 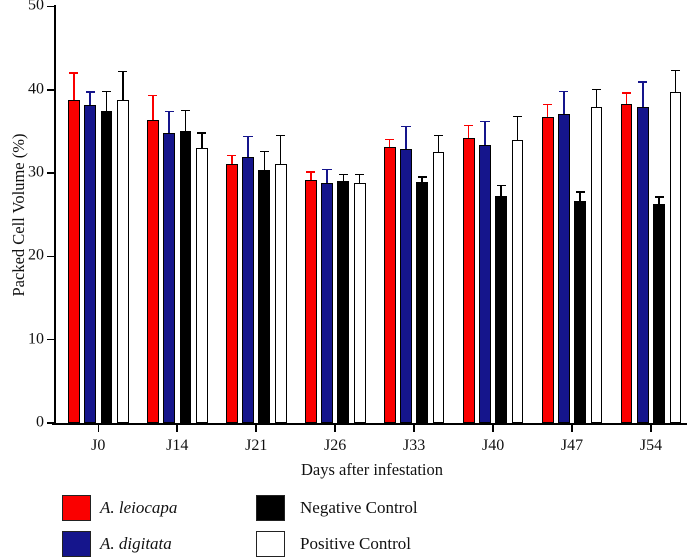 What do you see at coordinates (651, 445) in the screenshot?
I see `x-tick-label: J54` at bounding box center [651, 445].